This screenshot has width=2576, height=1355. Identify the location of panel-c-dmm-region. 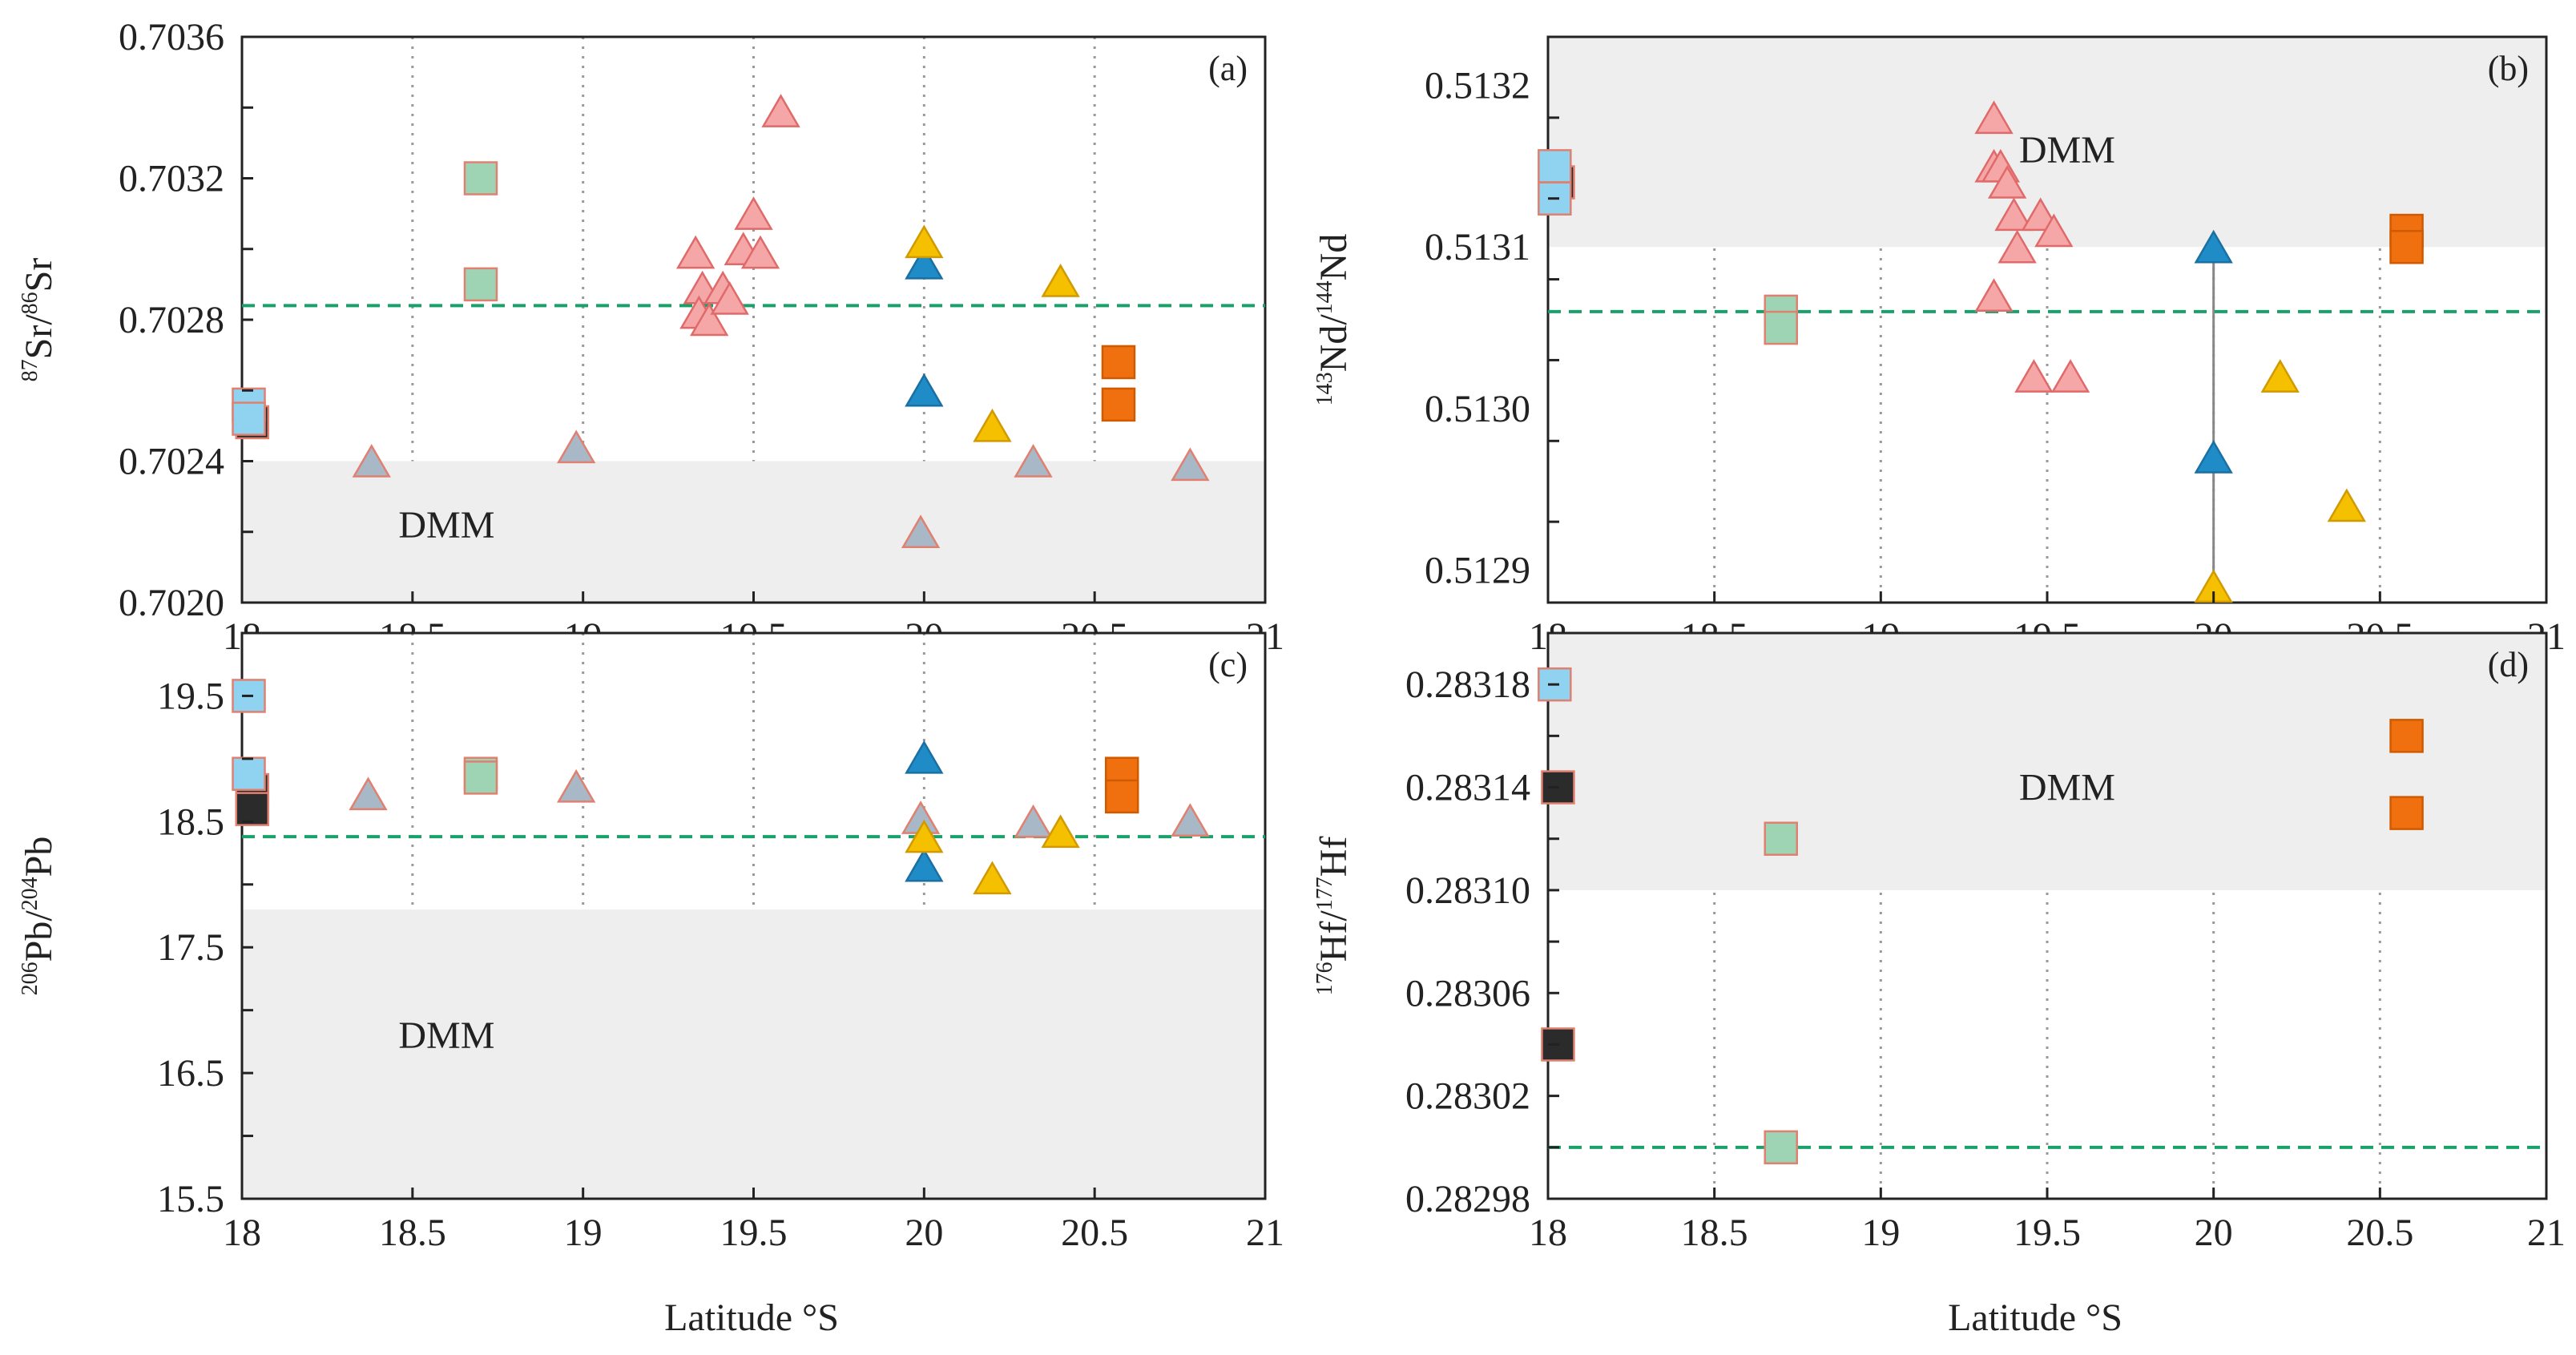
(753, 1054).